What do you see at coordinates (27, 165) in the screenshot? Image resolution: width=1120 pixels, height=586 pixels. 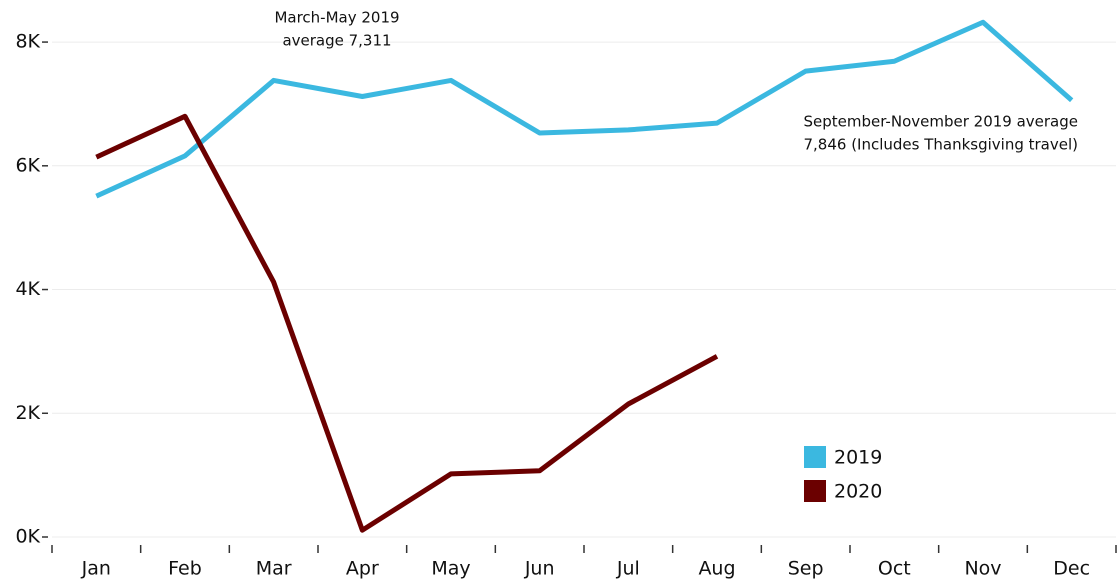 I see `y-tick-label: 6K` at bounding box center [27, 165].